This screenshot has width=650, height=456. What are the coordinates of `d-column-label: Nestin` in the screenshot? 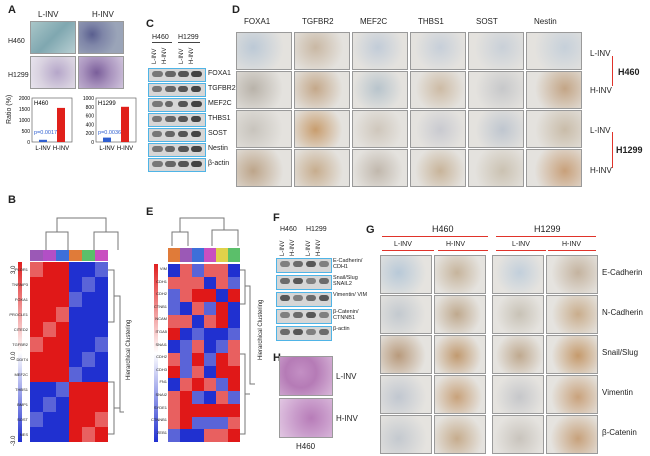 It's located at (545, 21).